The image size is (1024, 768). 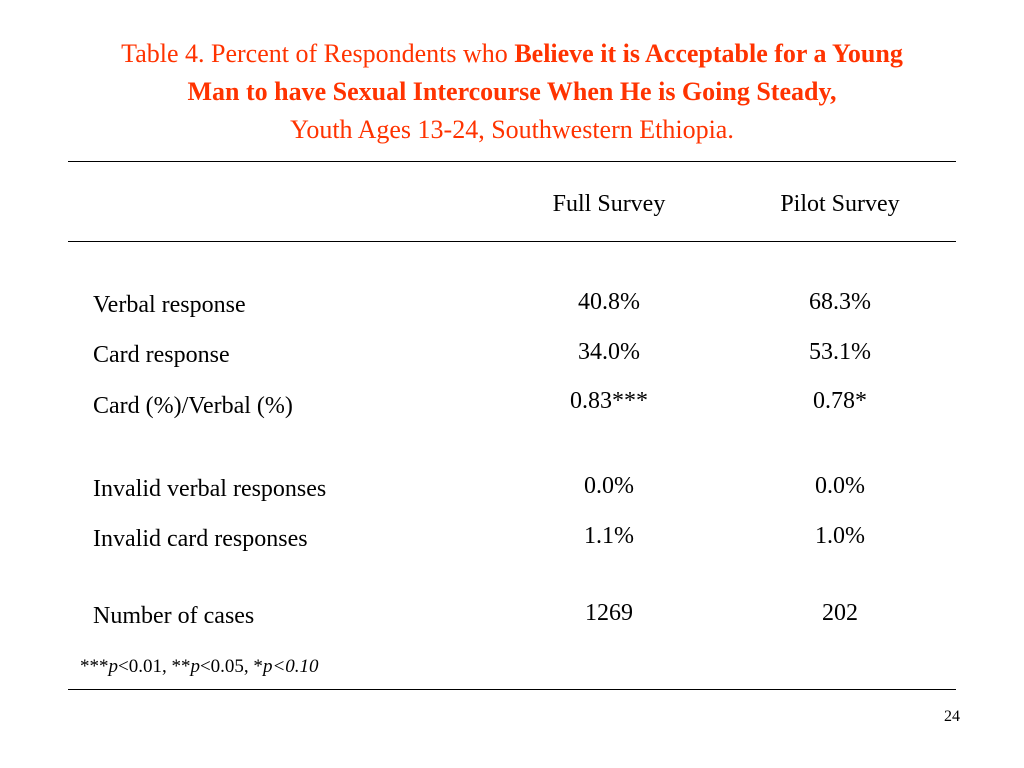 I want to click on row-label-invalid-card: Invalid card responses, so click(x=200, y=539).